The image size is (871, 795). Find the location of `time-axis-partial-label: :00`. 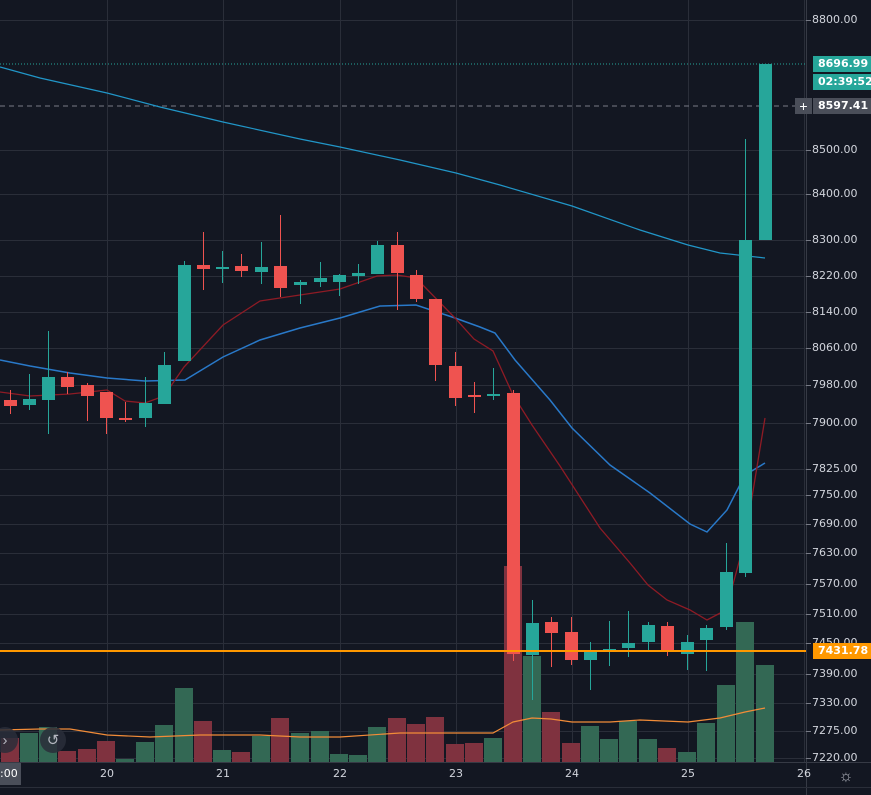

time-axis-partial-label: :00 is located at coordinates (10, 774).